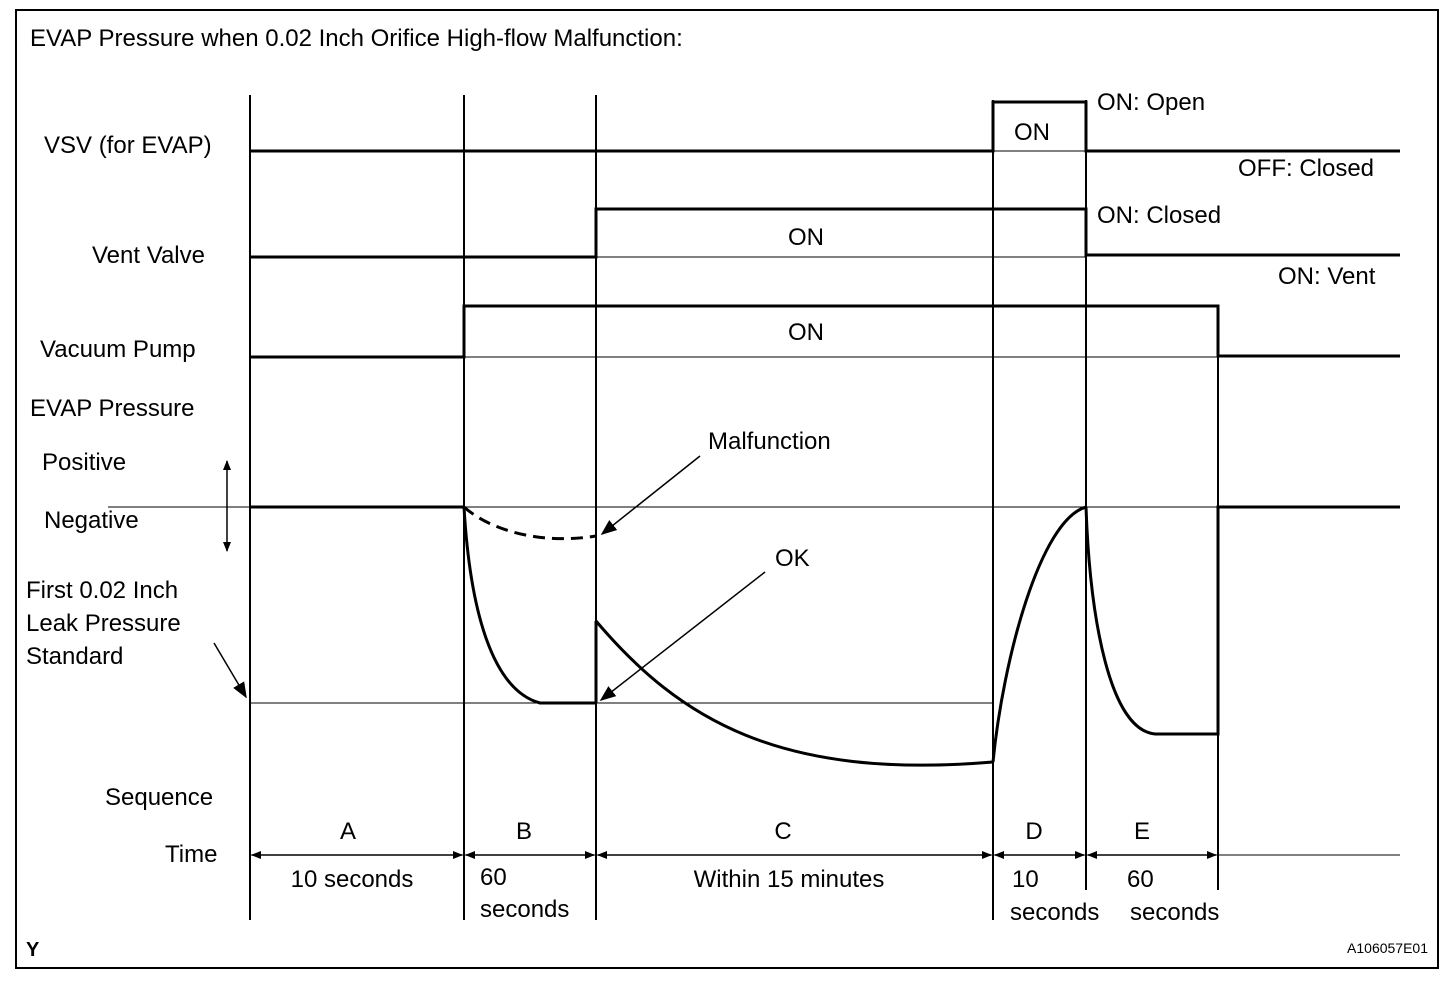 This screenshot has height=990, width=1456. I want to click on ok-pointer-arrow, so click(682, 636).